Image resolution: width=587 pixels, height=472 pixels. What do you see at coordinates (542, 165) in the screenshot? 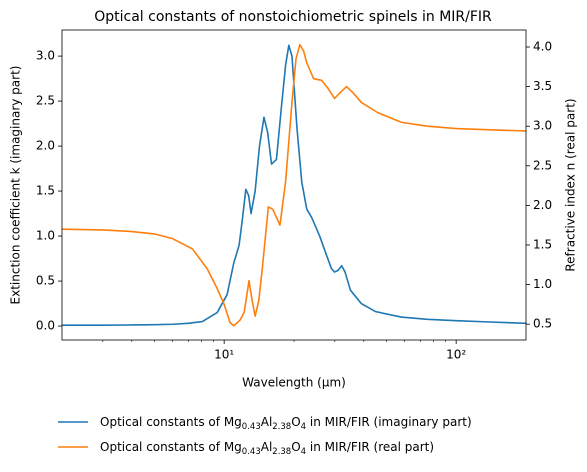
I see `y2-tick-label: 2.5` at bounding box center [542, 165].